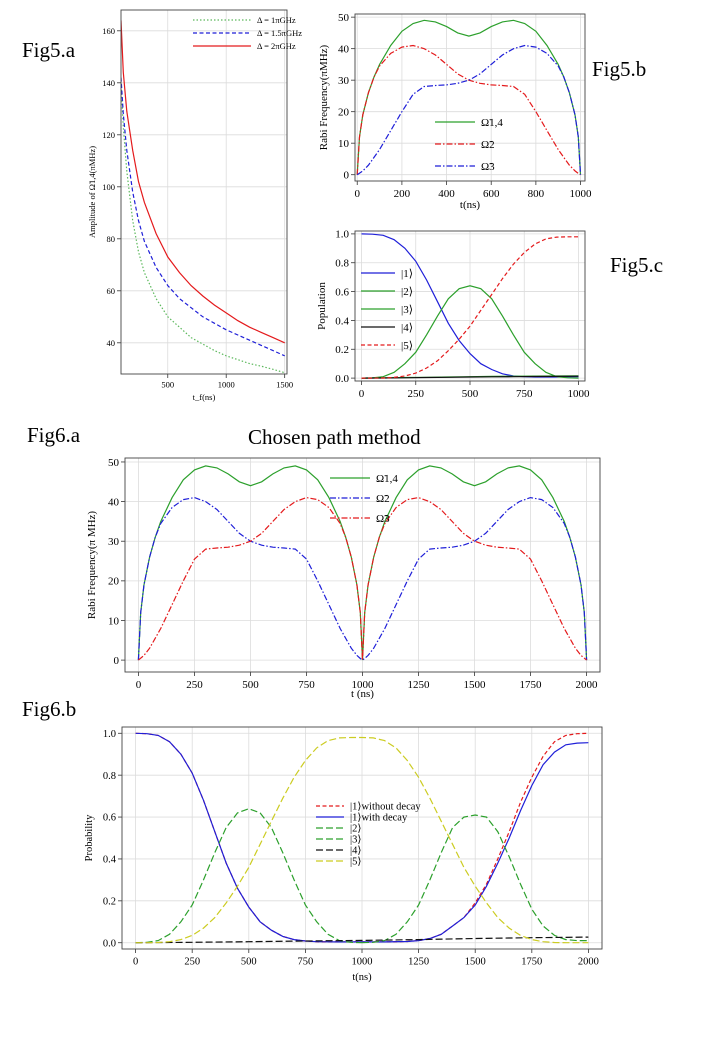 The image size is (720, 1040). What do you see at coordinates (117, 661) in the screenshot?
I see `fig6a-y-tick-label: 0` at bounding box center [117, 661].